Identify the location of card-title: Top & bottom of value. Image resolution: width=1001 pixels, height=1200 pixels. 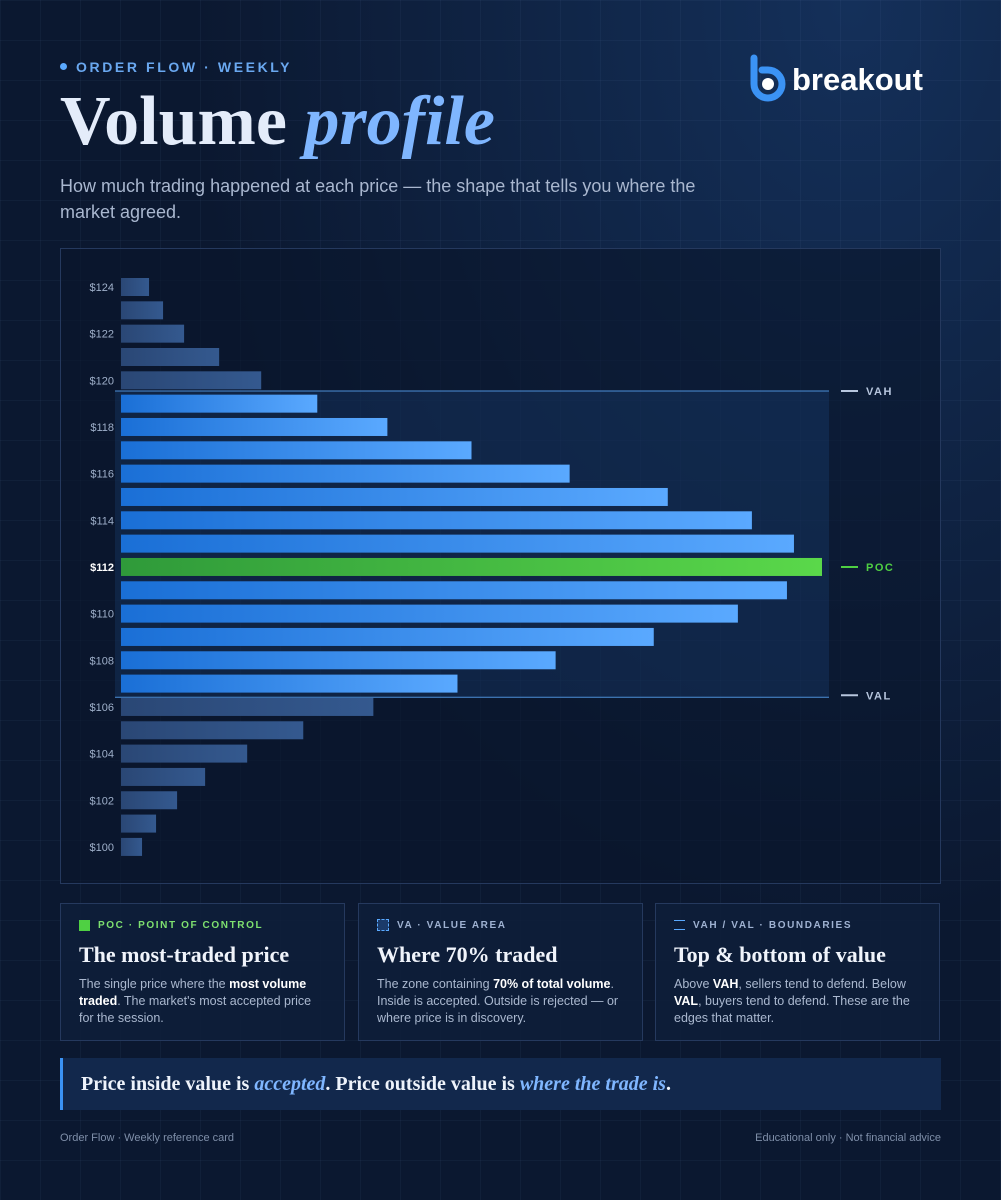
(780, 954).